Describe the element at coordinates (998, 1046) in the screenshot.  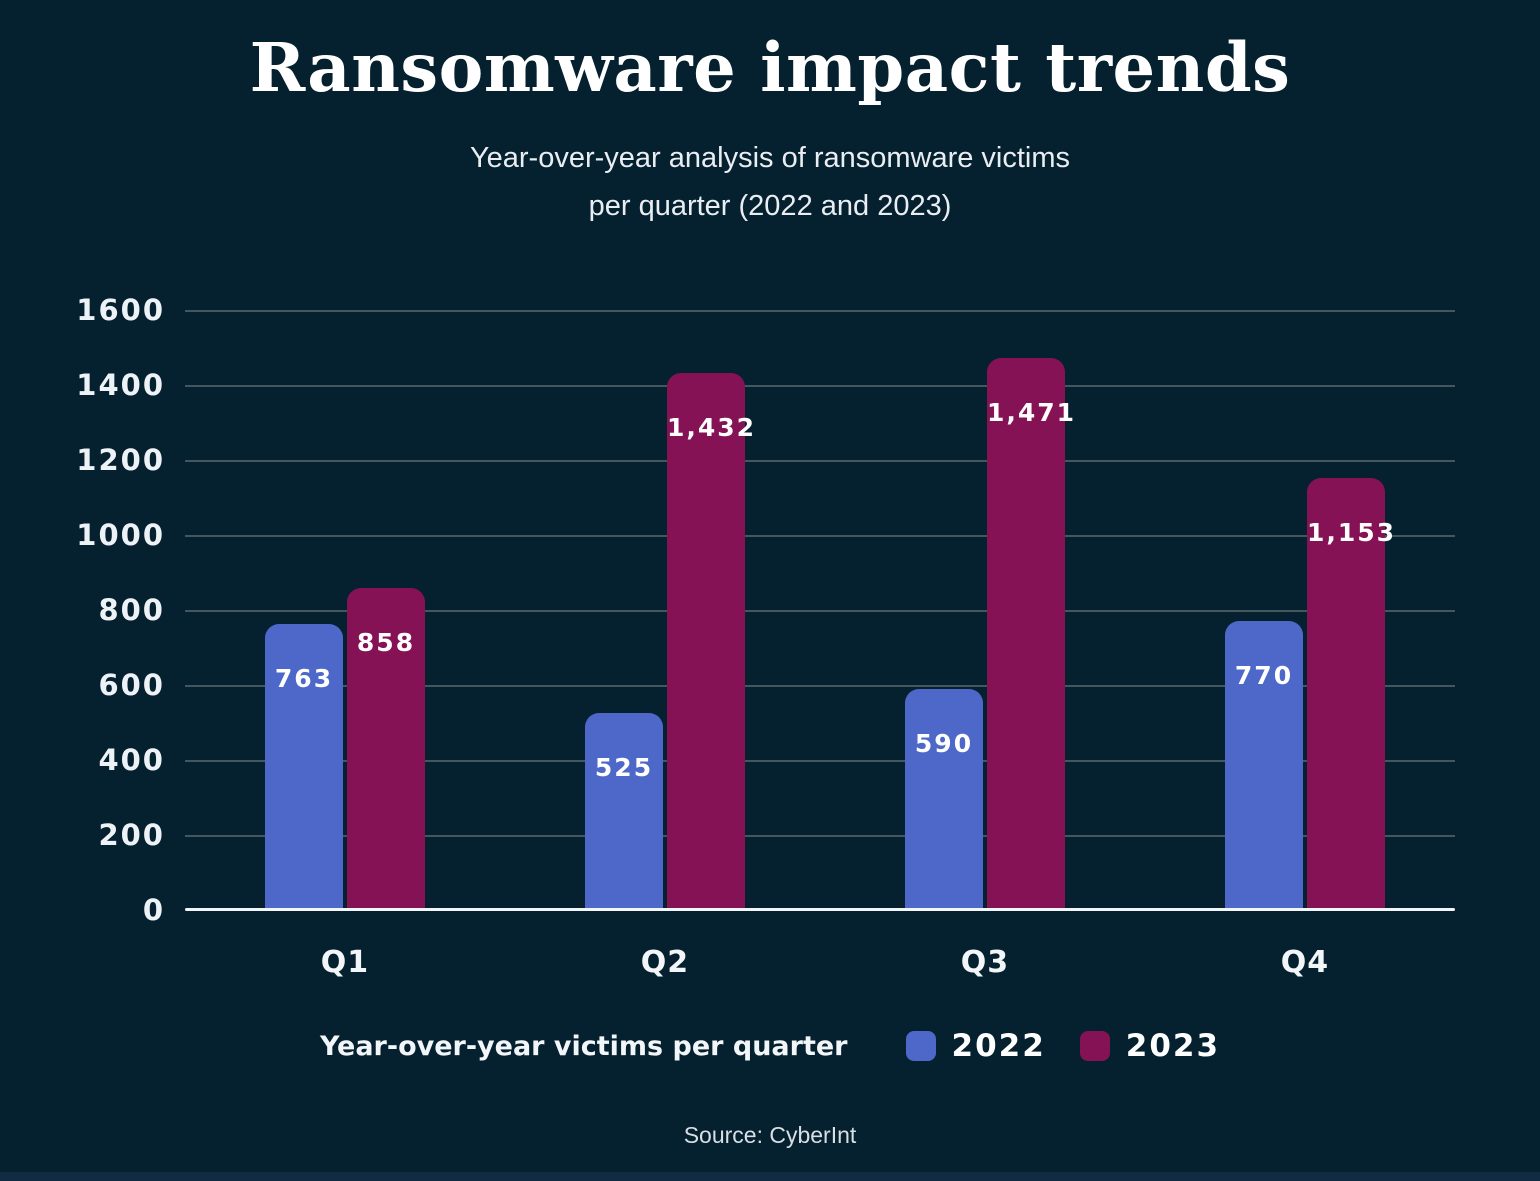
I see `legend-label-2022: 2022` at that location.